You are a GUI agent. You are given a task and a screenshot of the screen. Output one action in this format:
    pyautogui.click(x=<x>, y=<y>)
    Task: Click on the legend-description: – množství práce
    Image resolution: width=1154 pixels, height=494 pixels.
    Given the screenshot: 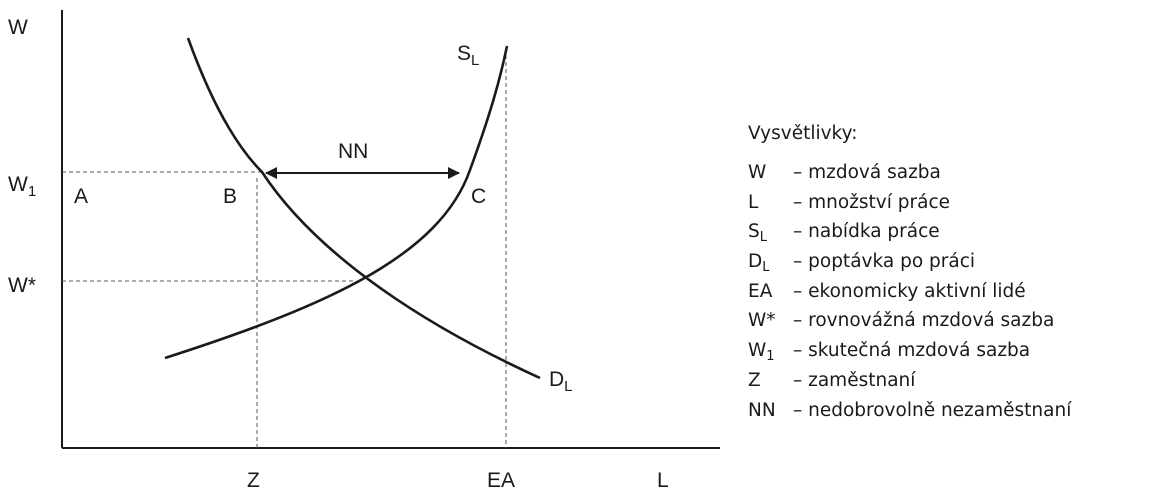 What is the action you would take?
    pyautogui.click(x=872, y=202)
    